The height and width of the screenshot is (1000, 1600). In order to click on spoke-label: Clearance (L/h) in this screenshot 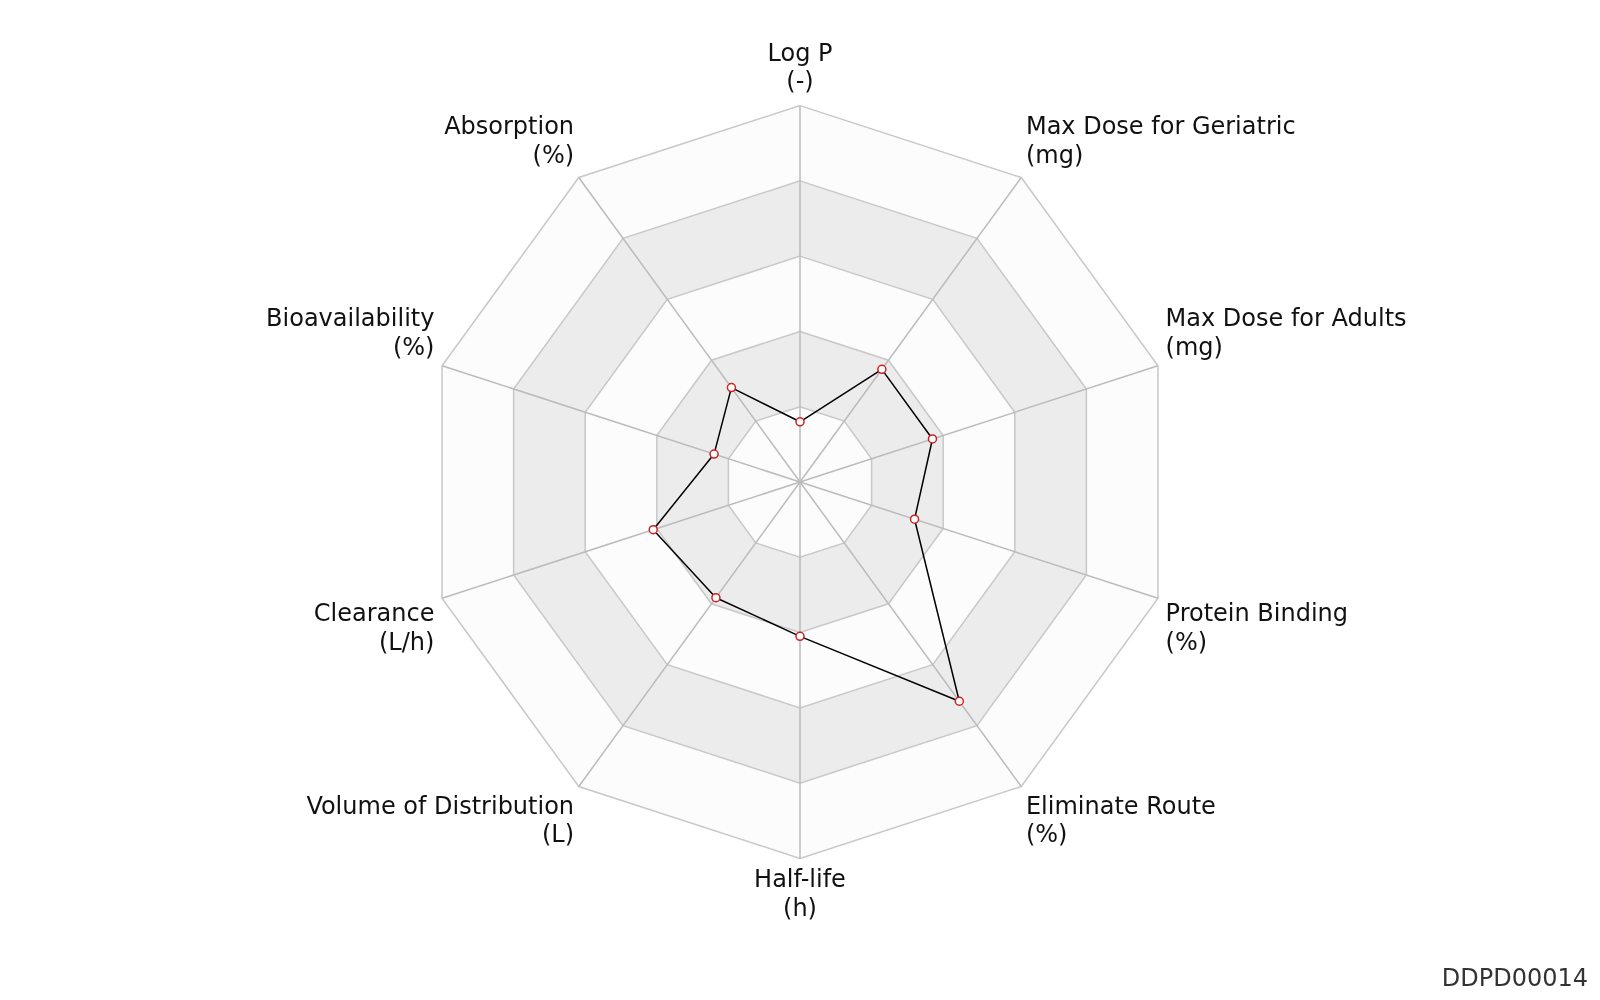, I will do `click(374, 628)`.